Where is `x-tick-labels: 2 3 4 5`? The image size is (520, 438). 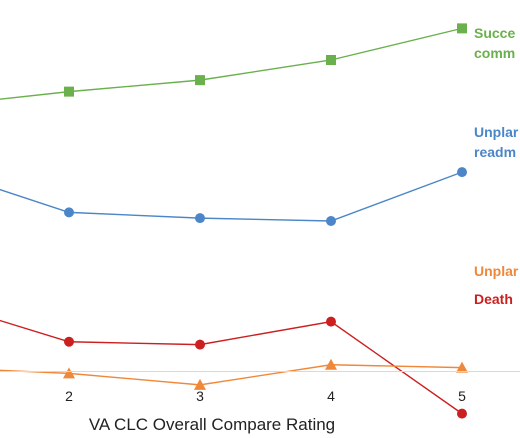
x-tick-labels: 2 3 4 5 is located at coordinates (265, 396).